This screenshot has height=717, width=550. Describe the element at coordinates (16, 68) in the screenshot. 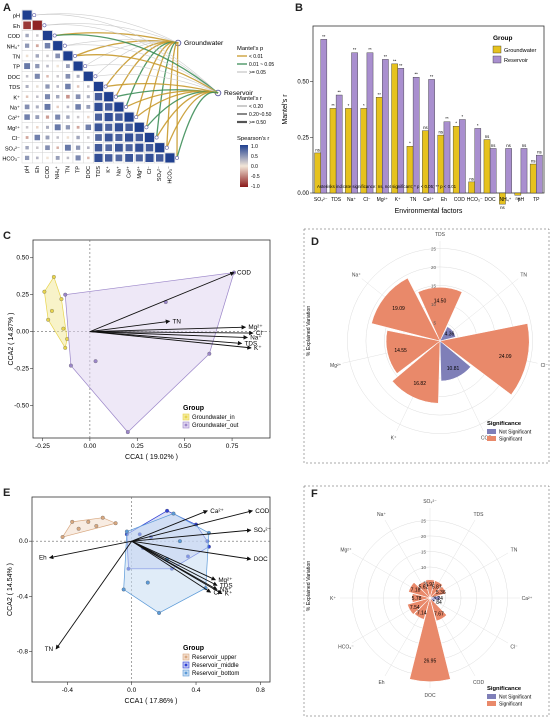

I see `heatmap-row-label: TP` at that location.